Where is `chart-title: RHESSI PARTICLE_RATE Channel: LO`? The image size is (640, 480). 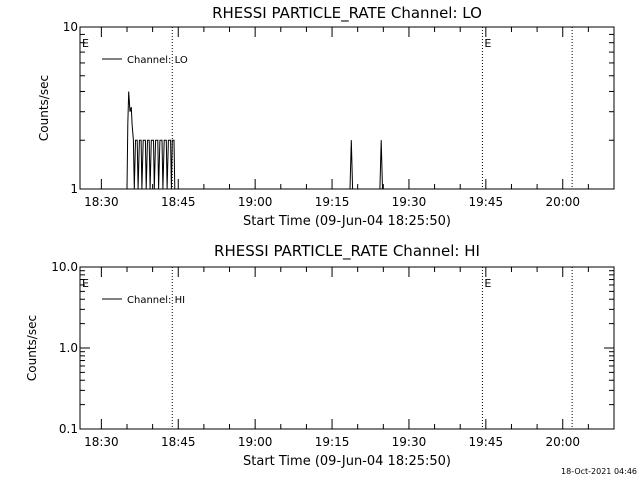 chart-title: RHESSI PARTICLE_RATE Channel: LO is located at coordinates (347, 13).